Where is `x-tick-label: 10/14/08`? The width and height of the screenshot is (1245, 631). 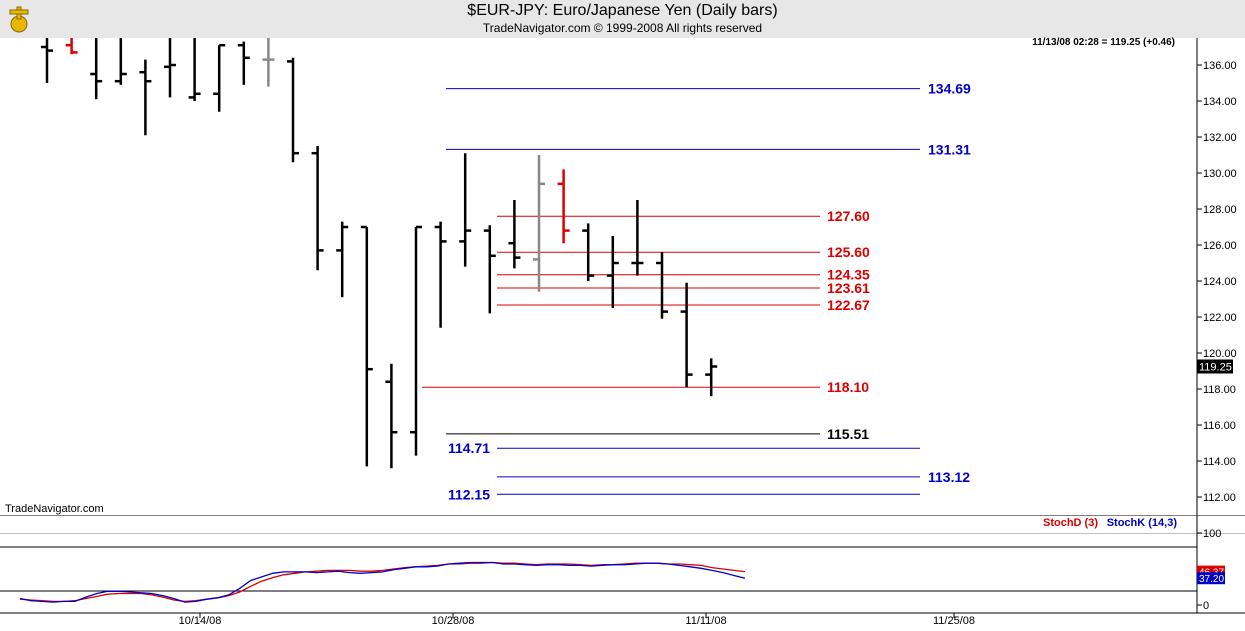
x-tick-label: 10/14/08 is located at coordinates (200, 621).